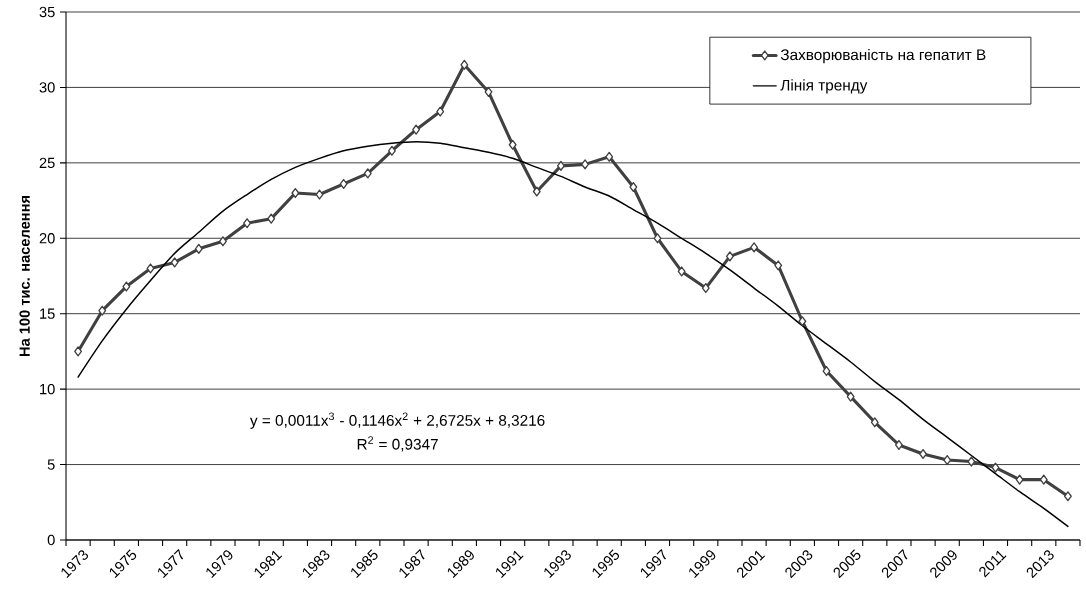 The width and height of the screenshot is (1086, 592). Describe the element at coordinates (47, 87) in the screenshot. I see `y-tick-label: 30` at that location.